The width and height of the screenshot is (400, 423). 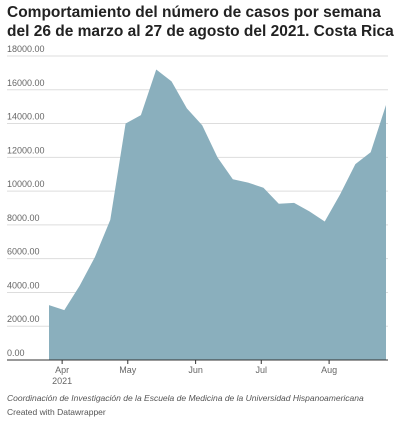 I want to click on x-tick-label: Aug, so click(x=329, y=370).